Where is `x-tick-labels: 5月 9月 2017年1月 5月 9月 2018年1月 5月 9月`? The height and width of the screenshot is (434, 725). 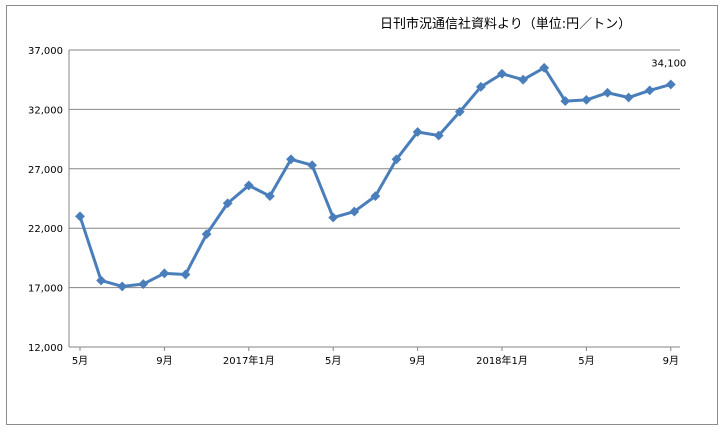
x-tick-labels: 5月 9月 2017年1月 5月 9月 2018年1月 5月 9月 is located at coordinates (375, 357).